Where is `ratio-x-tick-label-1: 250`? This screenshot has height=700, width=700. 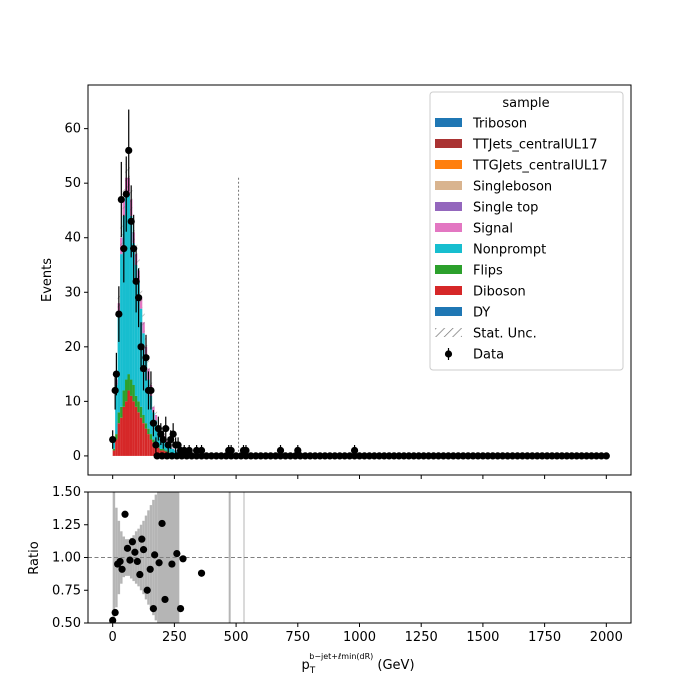 ratio-x-tick-label-1: 250 is located at coordinates (174, 637).